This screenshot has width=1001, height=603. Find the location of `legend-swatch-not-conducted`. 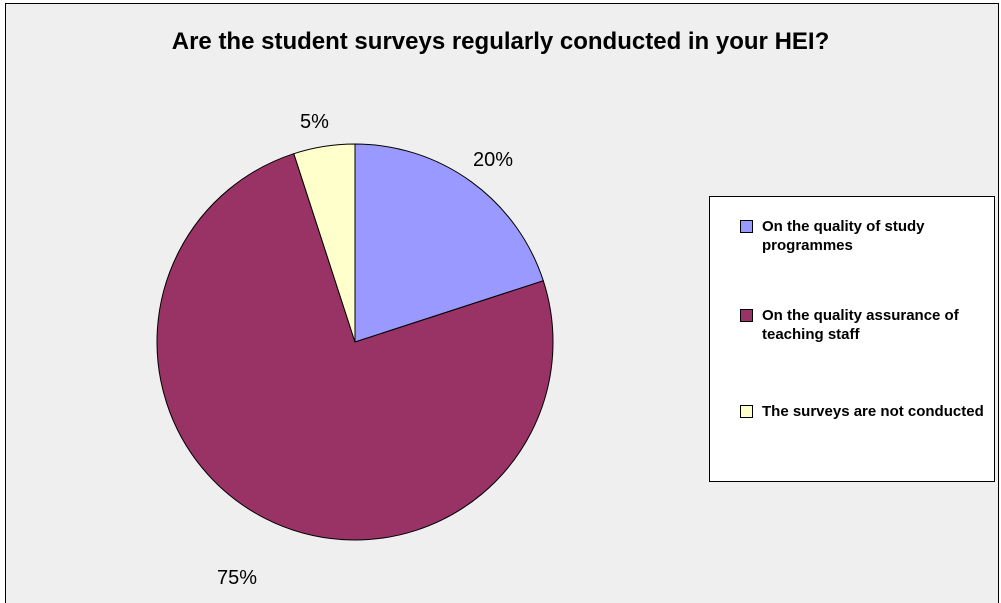

legend-swatch-not-conducted is located at coordinates (746, 411).